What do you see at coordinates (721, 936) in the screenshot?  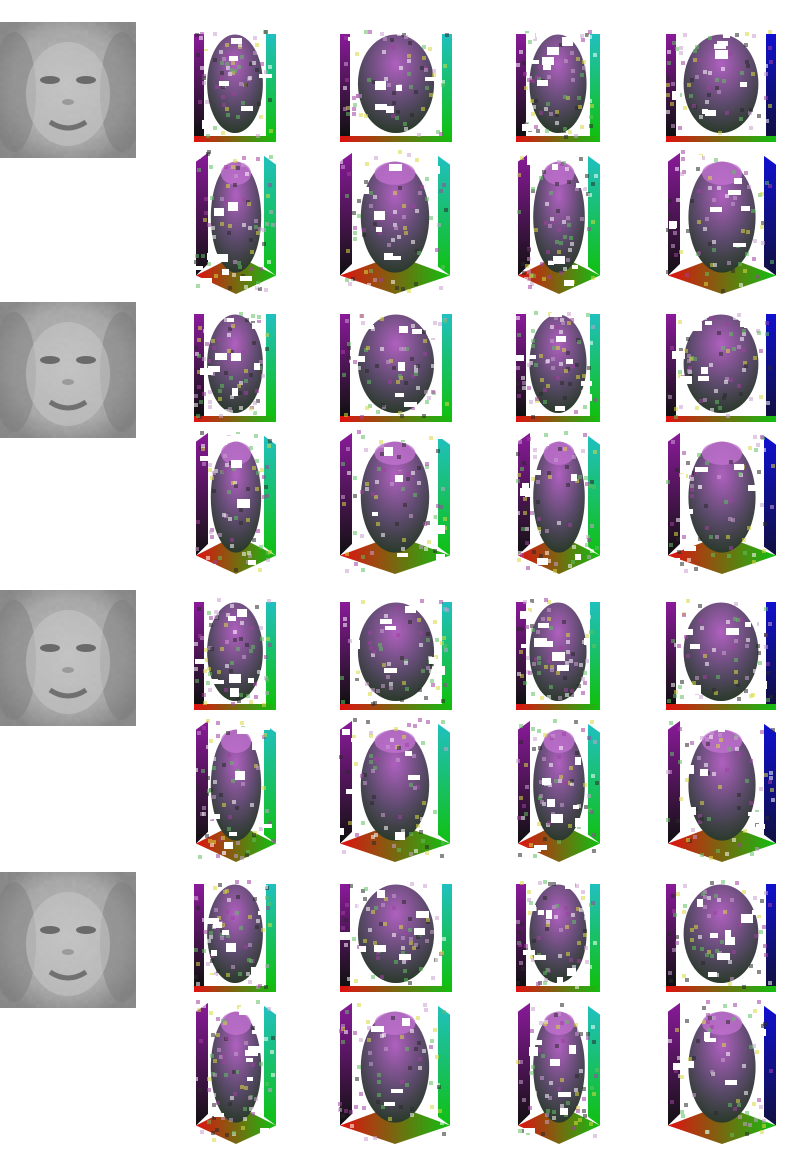 I see `voxel-front-s4-v4` at bounding box center [721, 936].